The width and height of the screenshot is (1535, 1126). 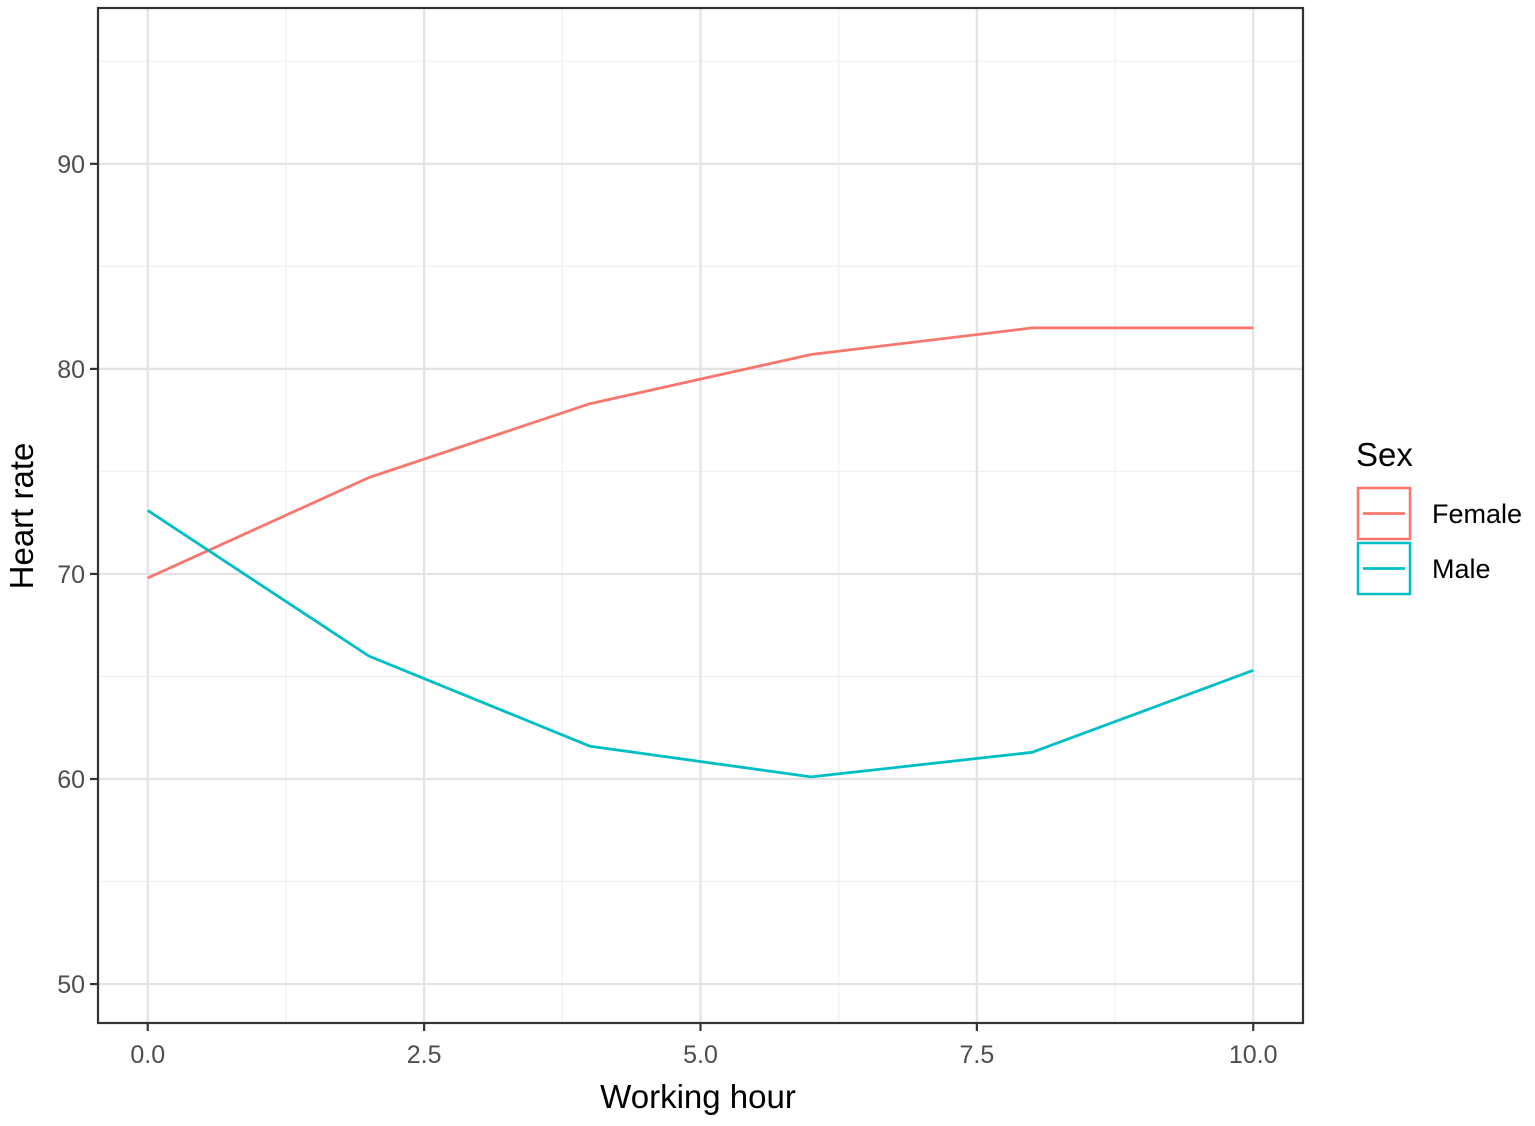 What do you see at coordinates (700, 1055) in the screenshot?
I see `x-tick-label: 5.0` at bounding box center [700, 1055].